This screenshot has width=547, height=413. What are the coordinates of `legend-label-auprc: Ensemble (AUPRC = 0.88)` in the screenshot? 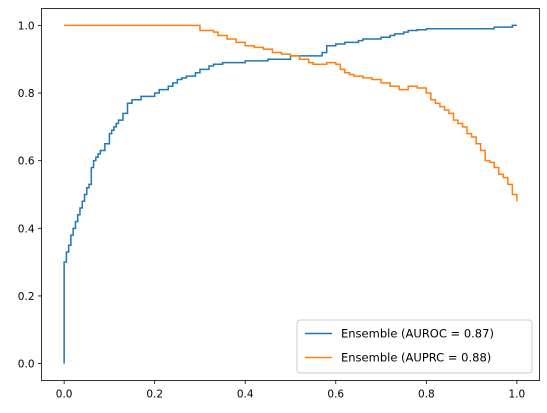 It's located at (416, 358).